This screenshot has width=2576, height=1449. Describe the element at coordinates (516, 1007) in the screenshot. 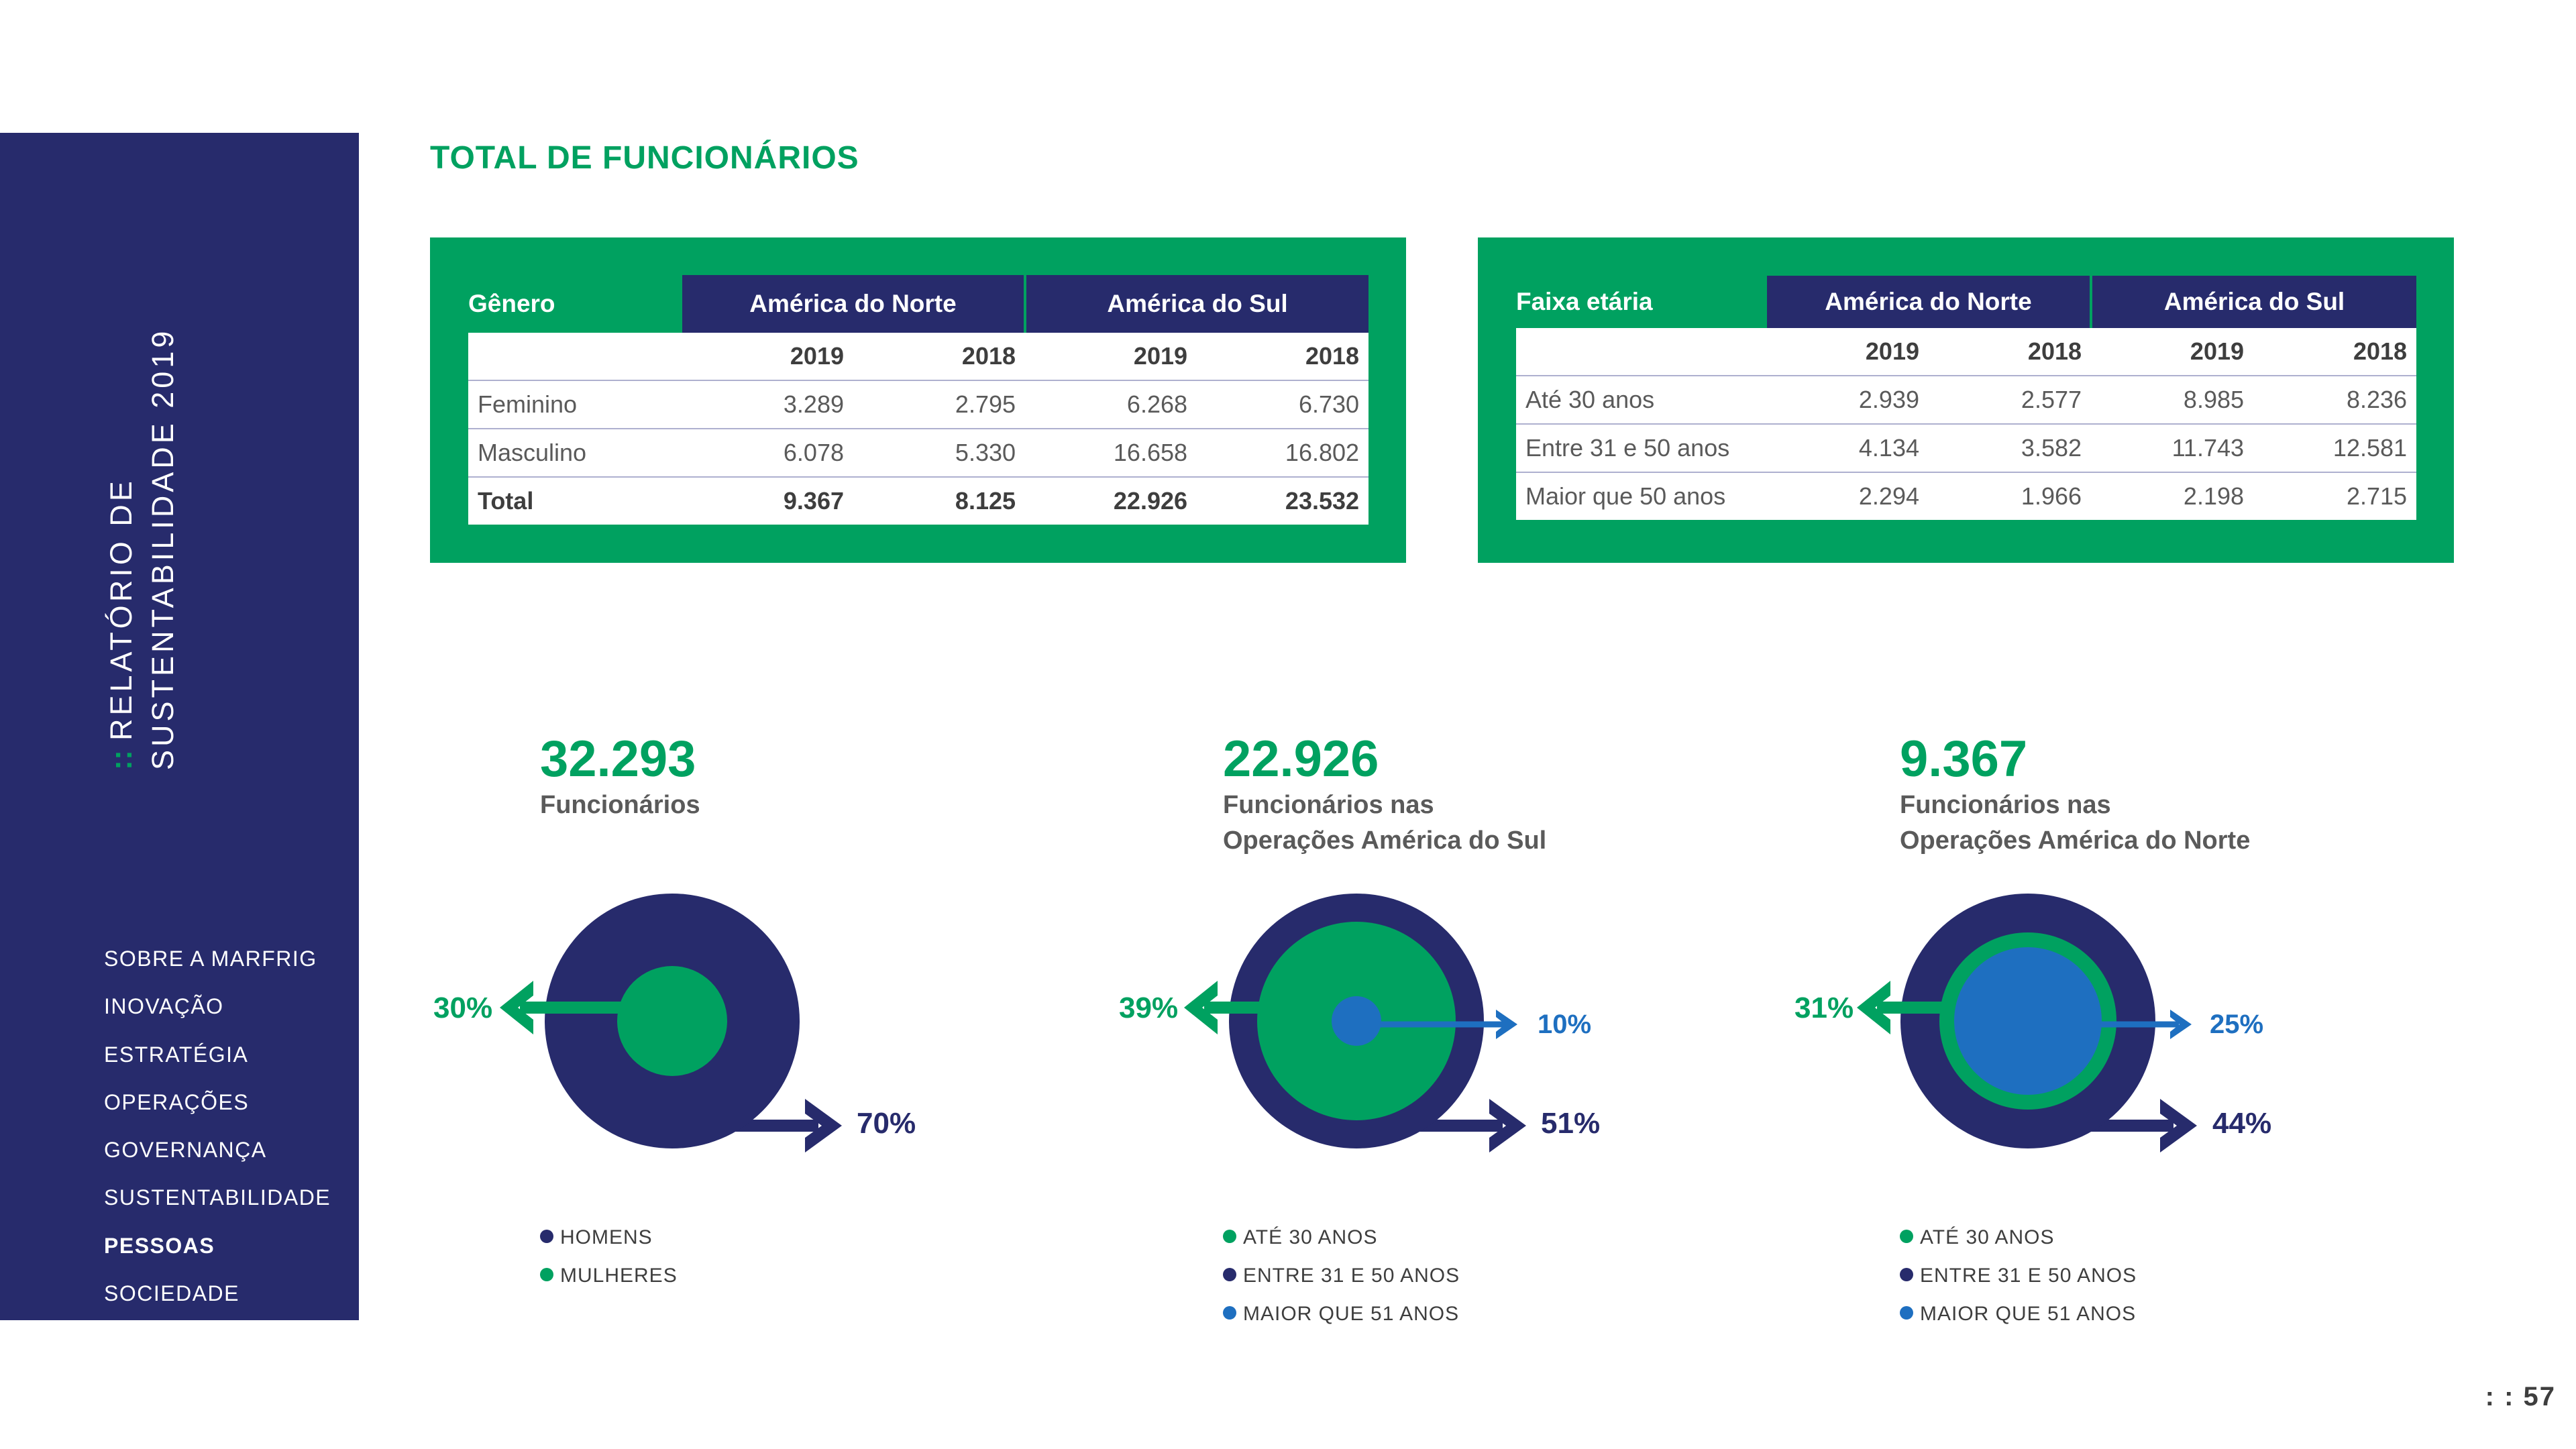

I see `arrow-women-head` at that location.